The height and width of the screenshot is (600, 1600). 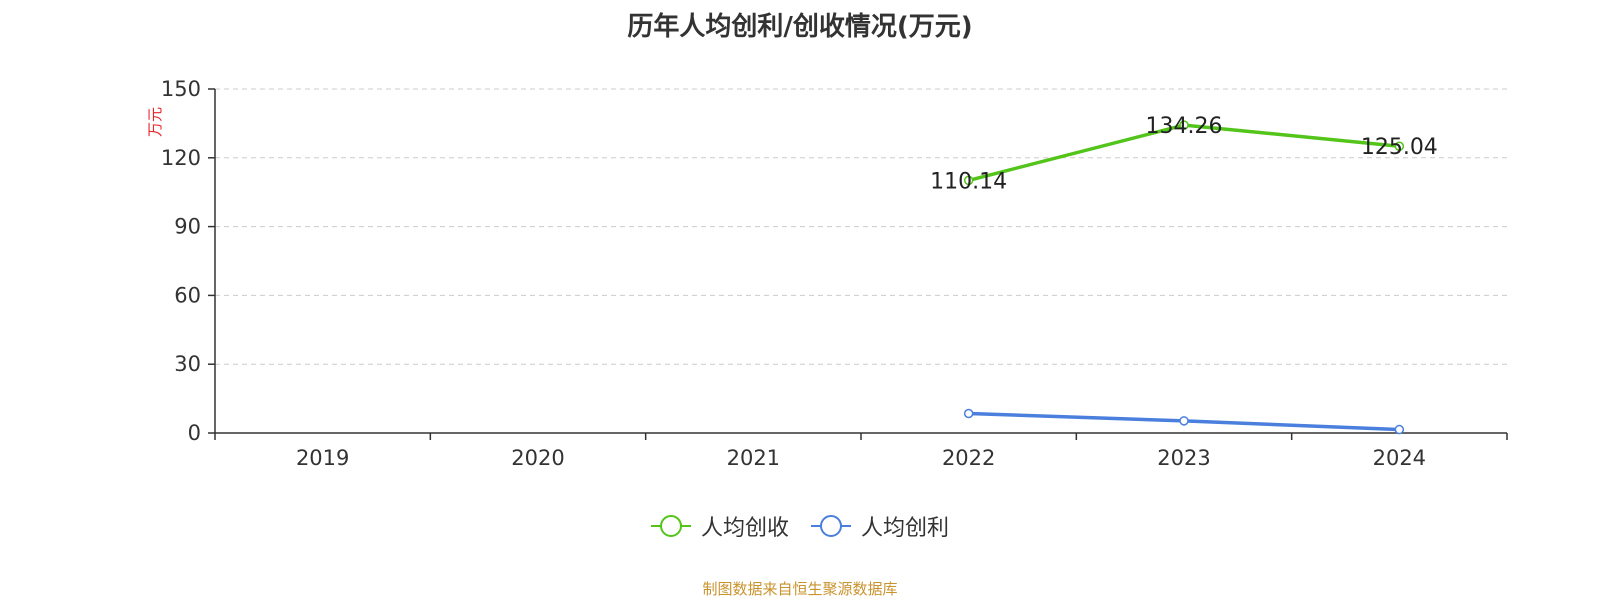 I want to click on data-label: 125.04, so click(x=1399, y=147).